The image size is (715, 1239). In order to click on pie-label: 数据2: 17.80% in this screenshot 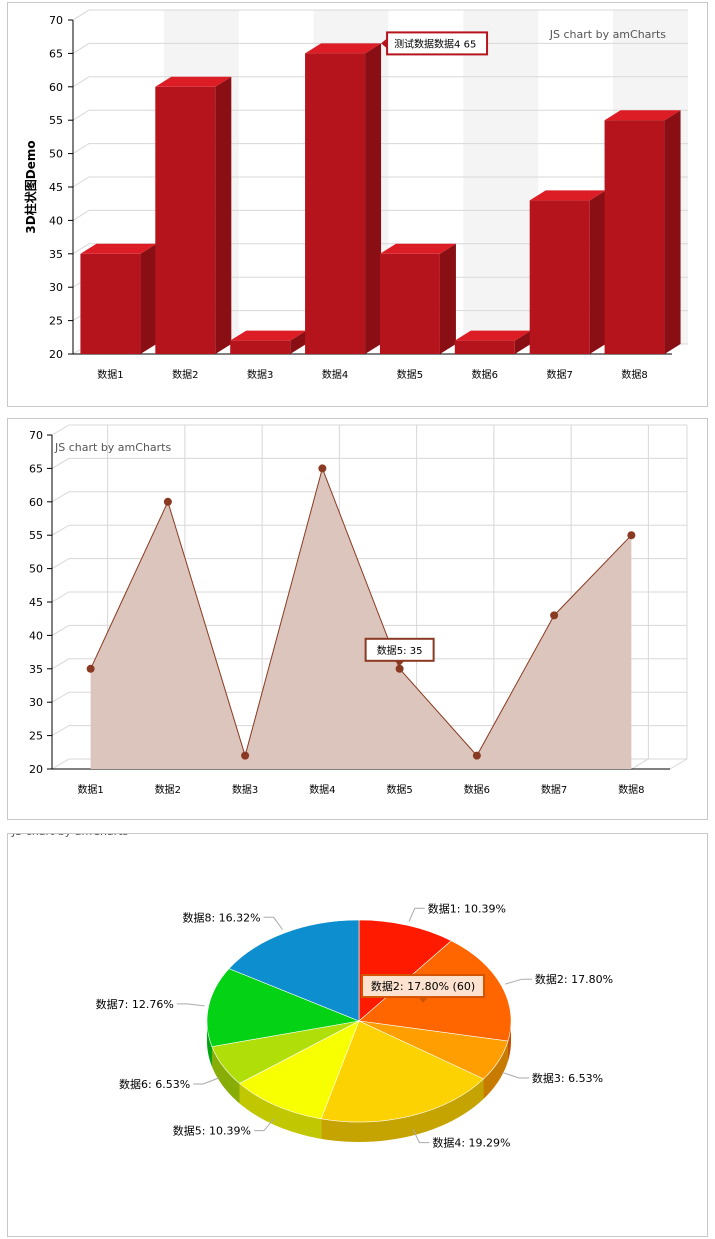, I will do `click(574, 979)`.